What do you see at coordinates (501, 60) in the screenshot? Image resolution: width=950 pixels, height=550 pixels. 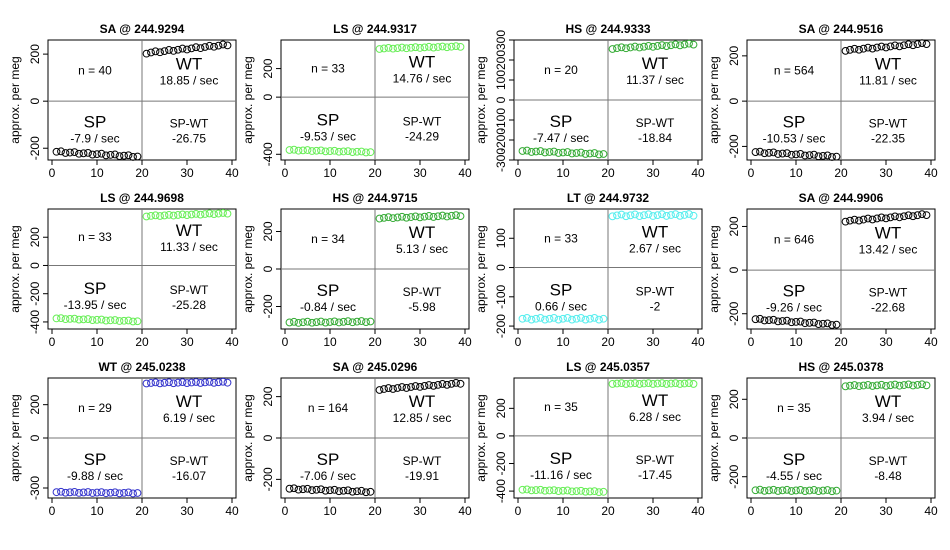 I see `y-tick-label: 200` at bounding box center [501, 60].